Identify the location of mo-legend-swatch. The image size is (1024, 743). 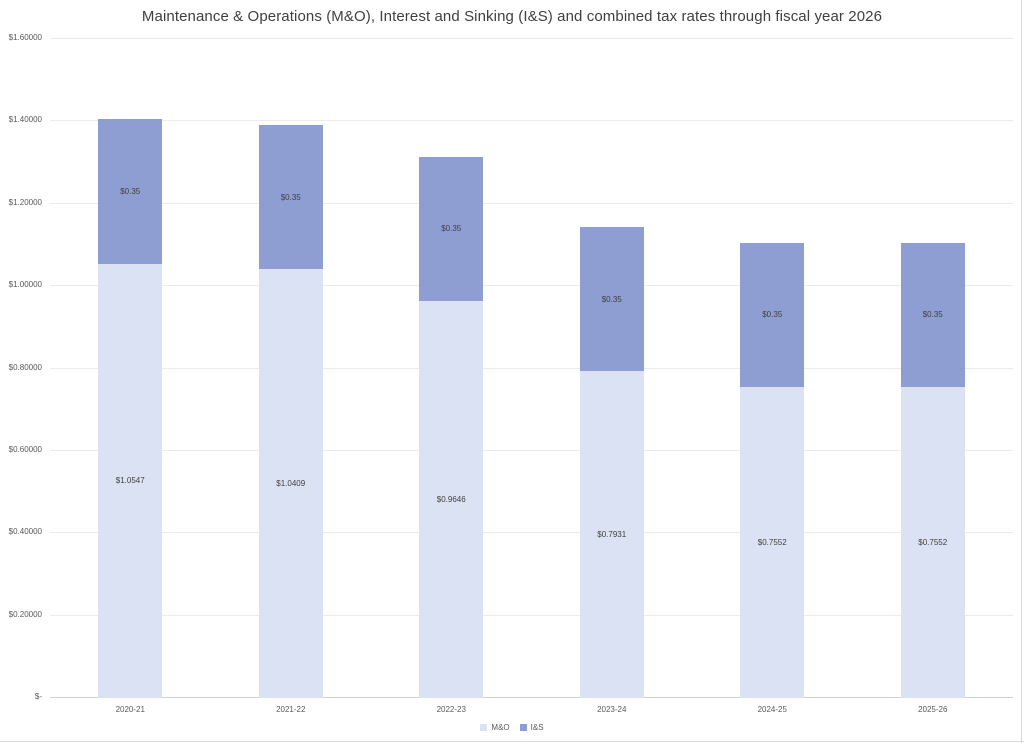
(484, 727).